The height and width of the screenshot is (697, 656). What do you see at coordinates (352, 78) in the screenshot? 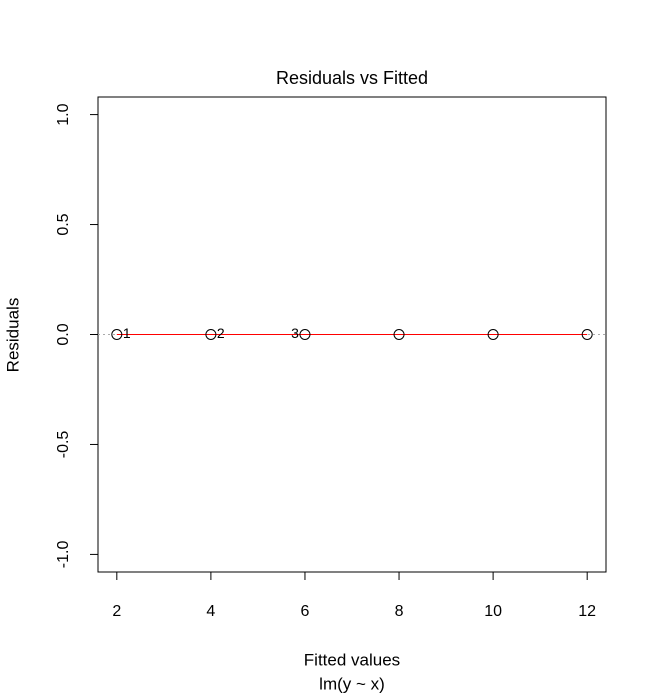
I see `chart-title: Residuals vs Fitted` at bounding box center [352, 78].